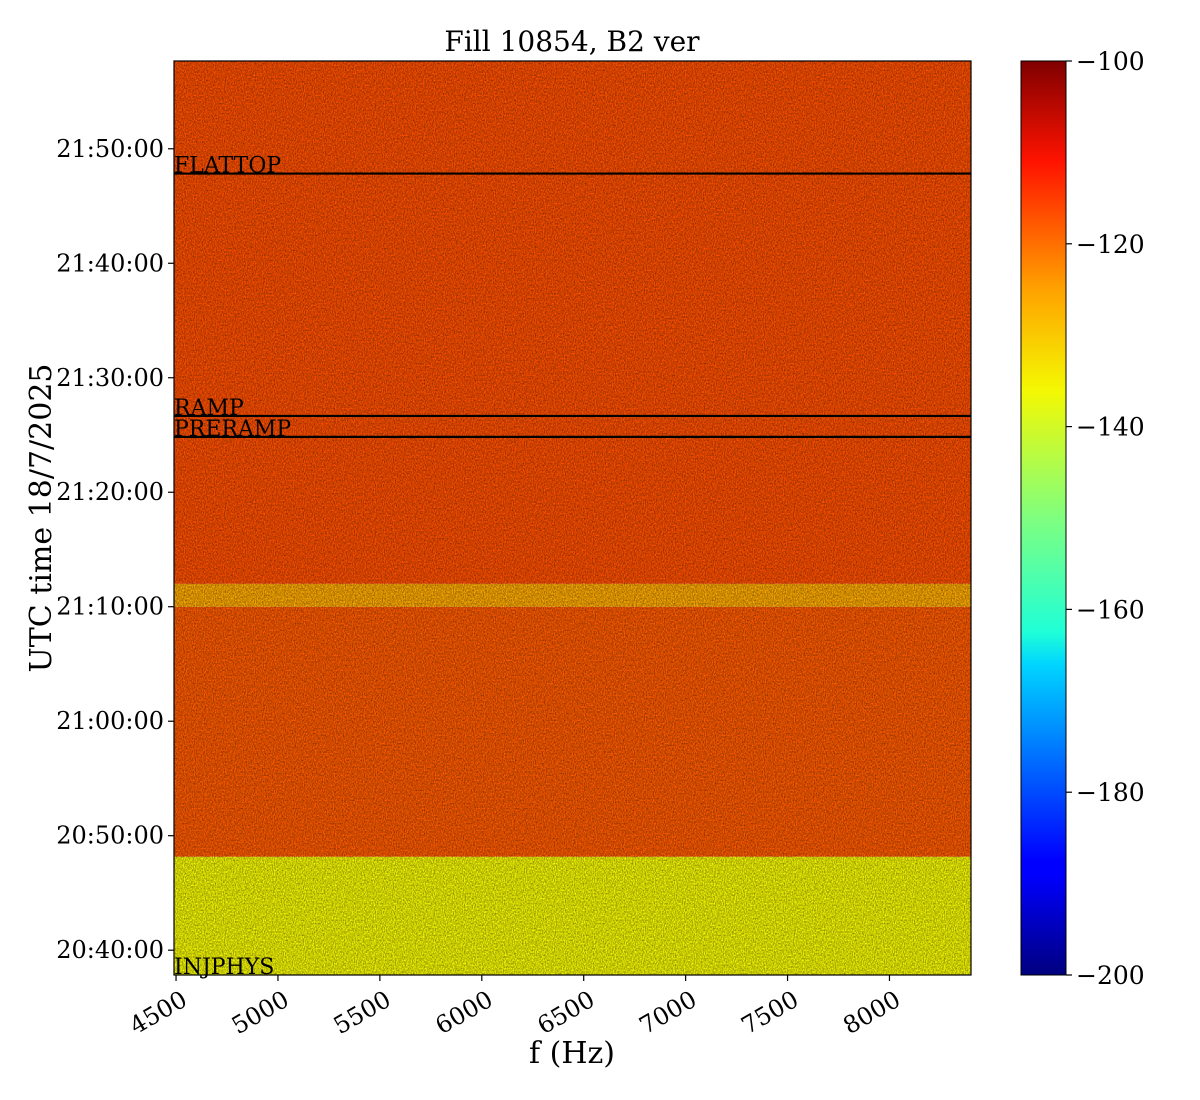 The image size is (1200, 1100). Describe the element at coordinates (110, 721) in the screenshot. I see `y-tick-label: 21:00:00` at that location.